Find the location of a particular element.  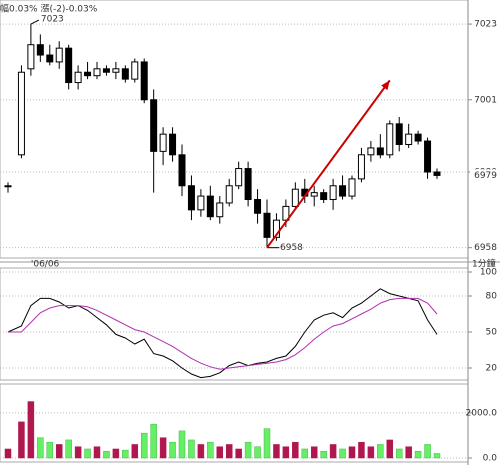

last-price-box is located at coordinates (485, 175).